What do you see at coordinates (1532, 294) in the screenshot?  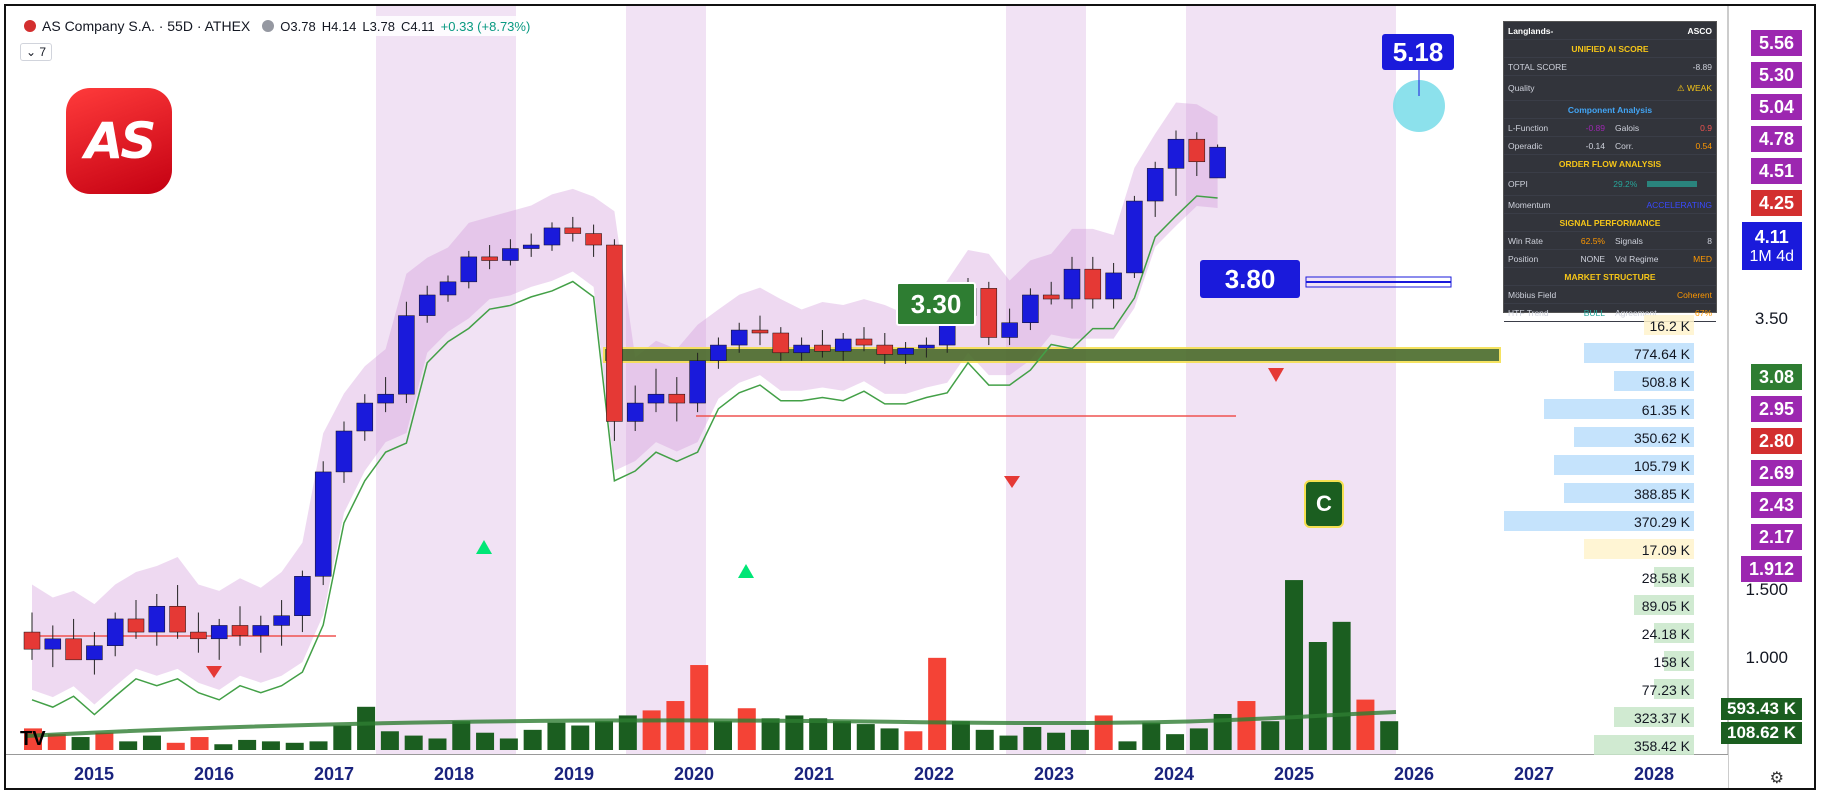 I see `mobius-label: Möbius Field` at bounding box center [1532, 294].